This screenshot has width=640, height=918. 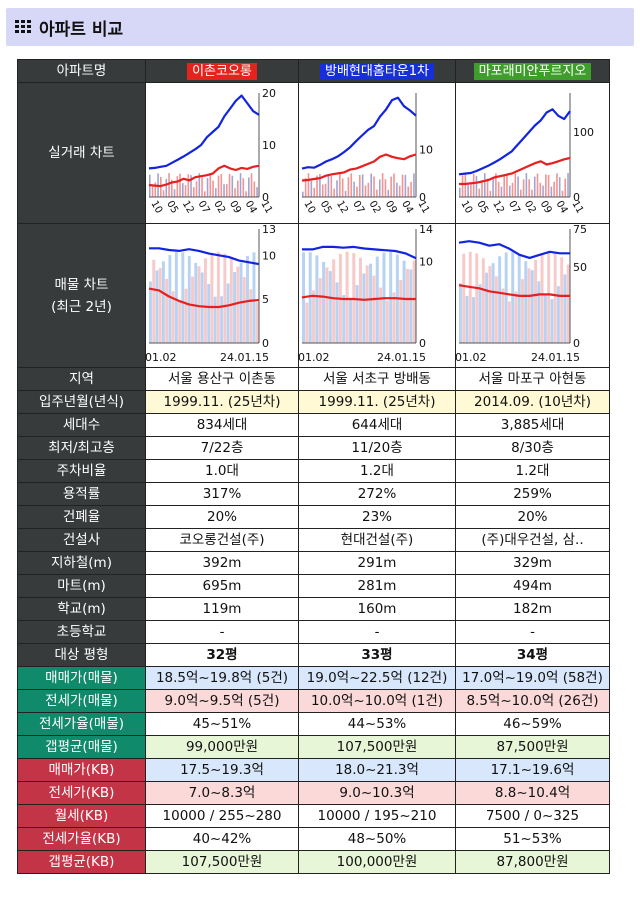 What do you see at coordinates (222, 839) in the screenshot?
I see `value-jeonse-rate-kb-1: 40~42%` at bounding box center [222, 839].